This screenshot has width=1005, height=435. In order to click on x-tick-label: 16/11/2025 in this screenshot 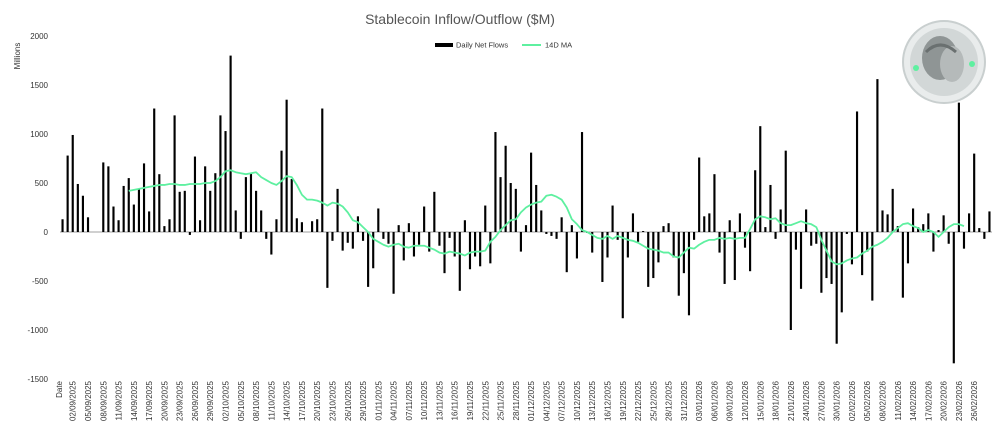, I will do `click(455, 400)`.